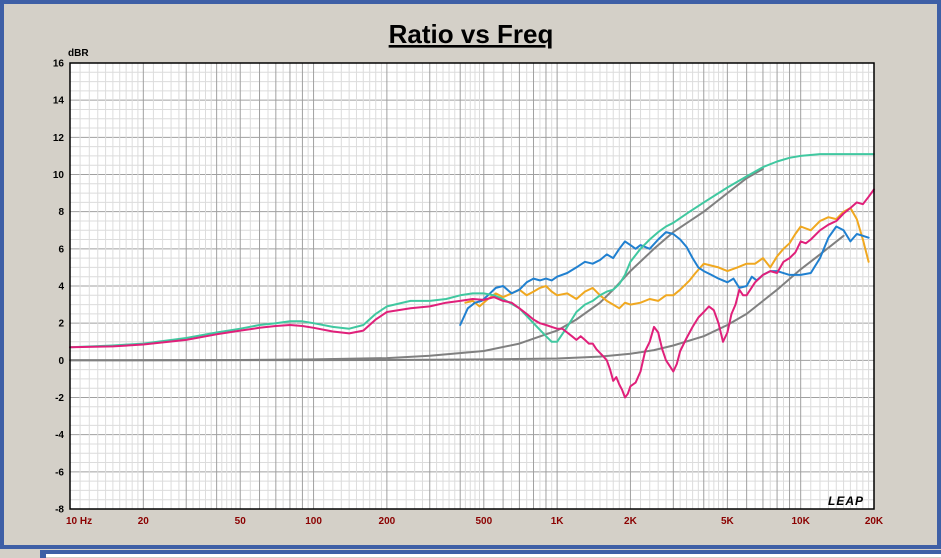  What do you see at coordinates (874, 521) in the screenshot?
I see `x-tick-label: 20K` at bounding box center [874, 521].